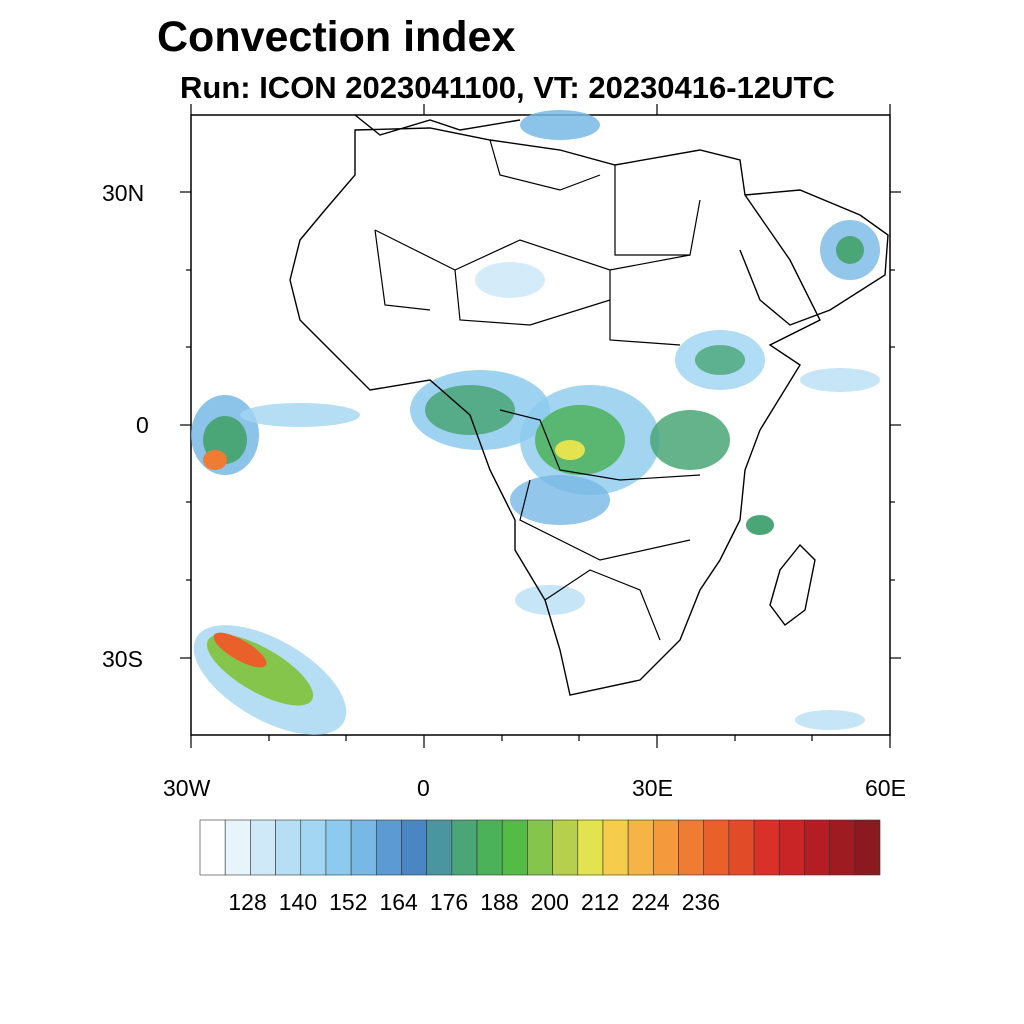  I want to click on colorbar-tick-label: 176, so click(449, 902).